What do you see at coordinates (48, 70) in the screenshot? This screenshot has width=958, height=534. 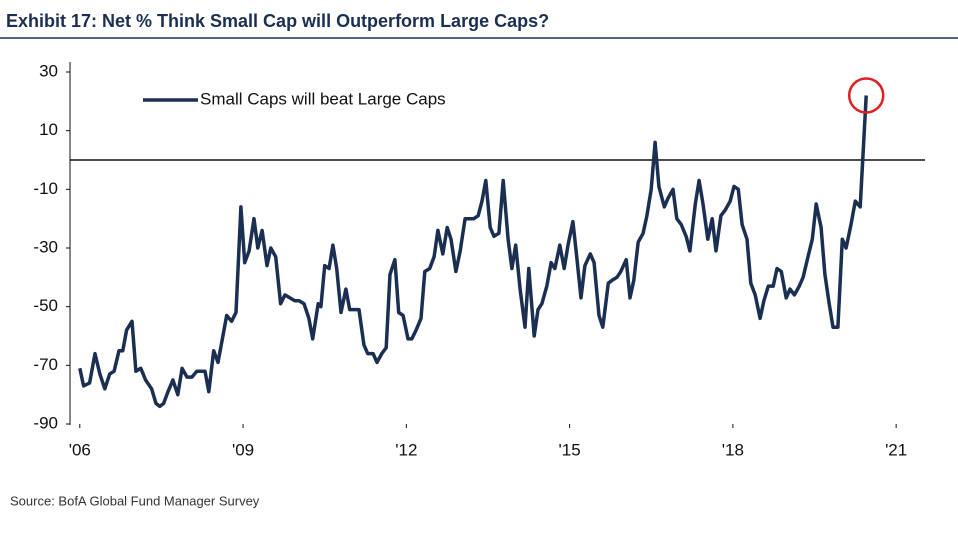 I see `y-tick-label: 30` at bounding box center [48, 70].